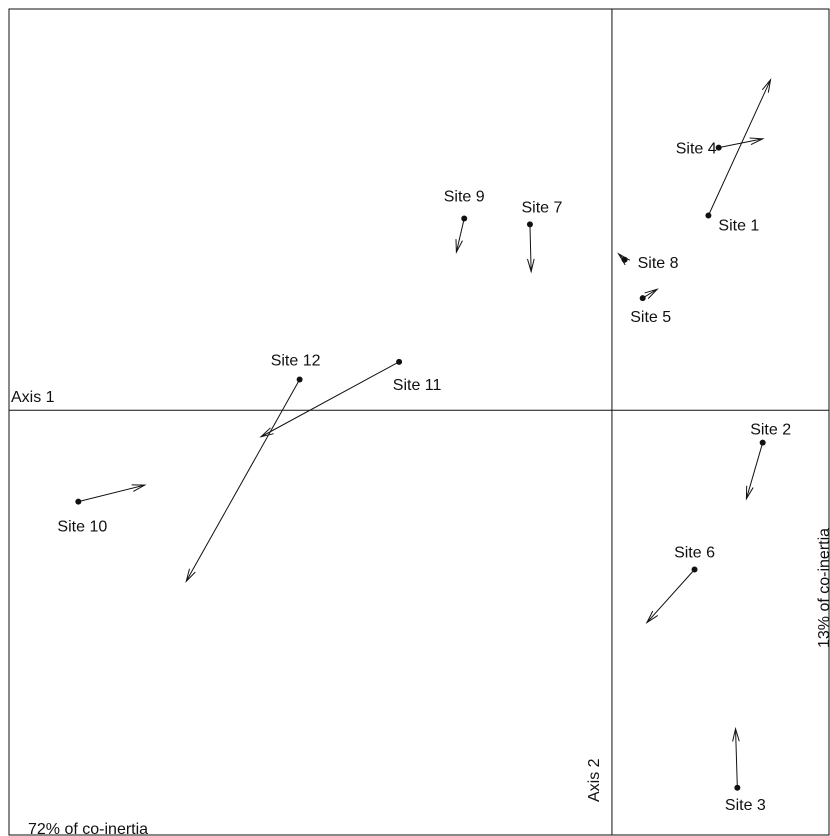 The height and width of the screenshot is (836, 830). What do you see at coordinates (88, 828) in the screenshot?
I see `axis-1-inertia-label: 72% of co-inertia` at bounding box center [88, 828].